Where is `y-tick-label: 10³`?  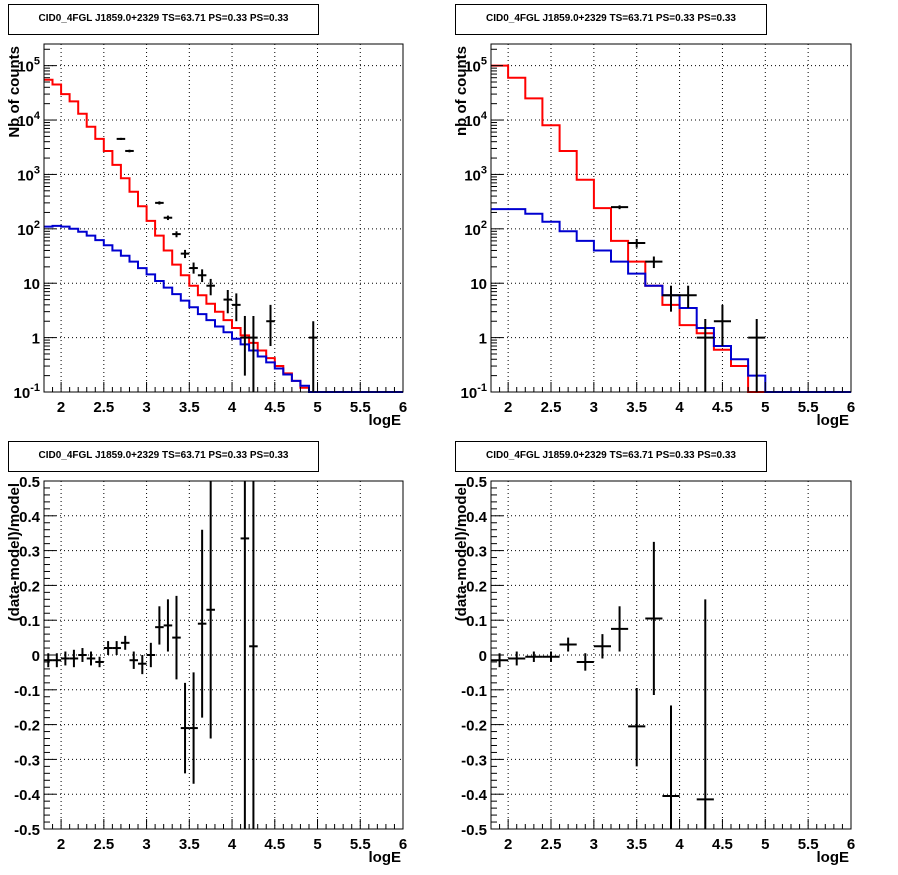 y-tick-label: 10³ is located at coordinates (28, 174).